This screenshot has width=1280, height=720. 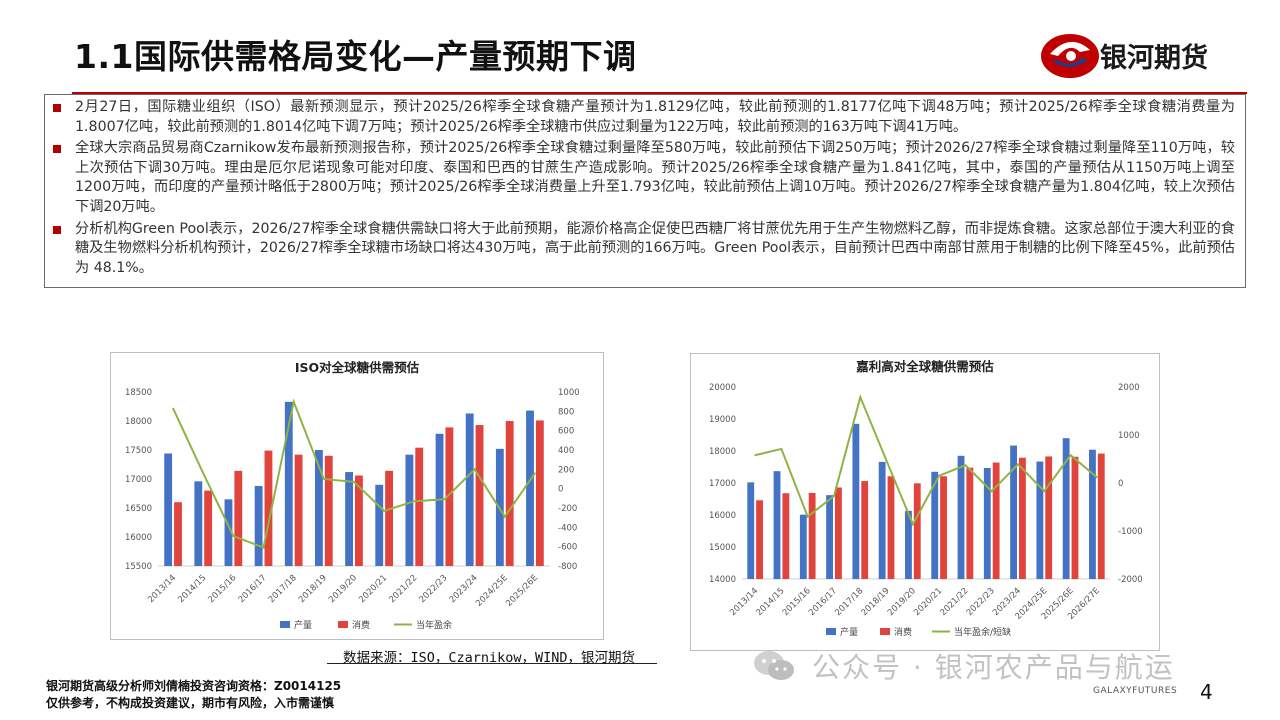 What do you see at coordinates (1070, 56) in the screenshot?
I see `galaxy-logo-icon` at bounding box center [1070, 56].